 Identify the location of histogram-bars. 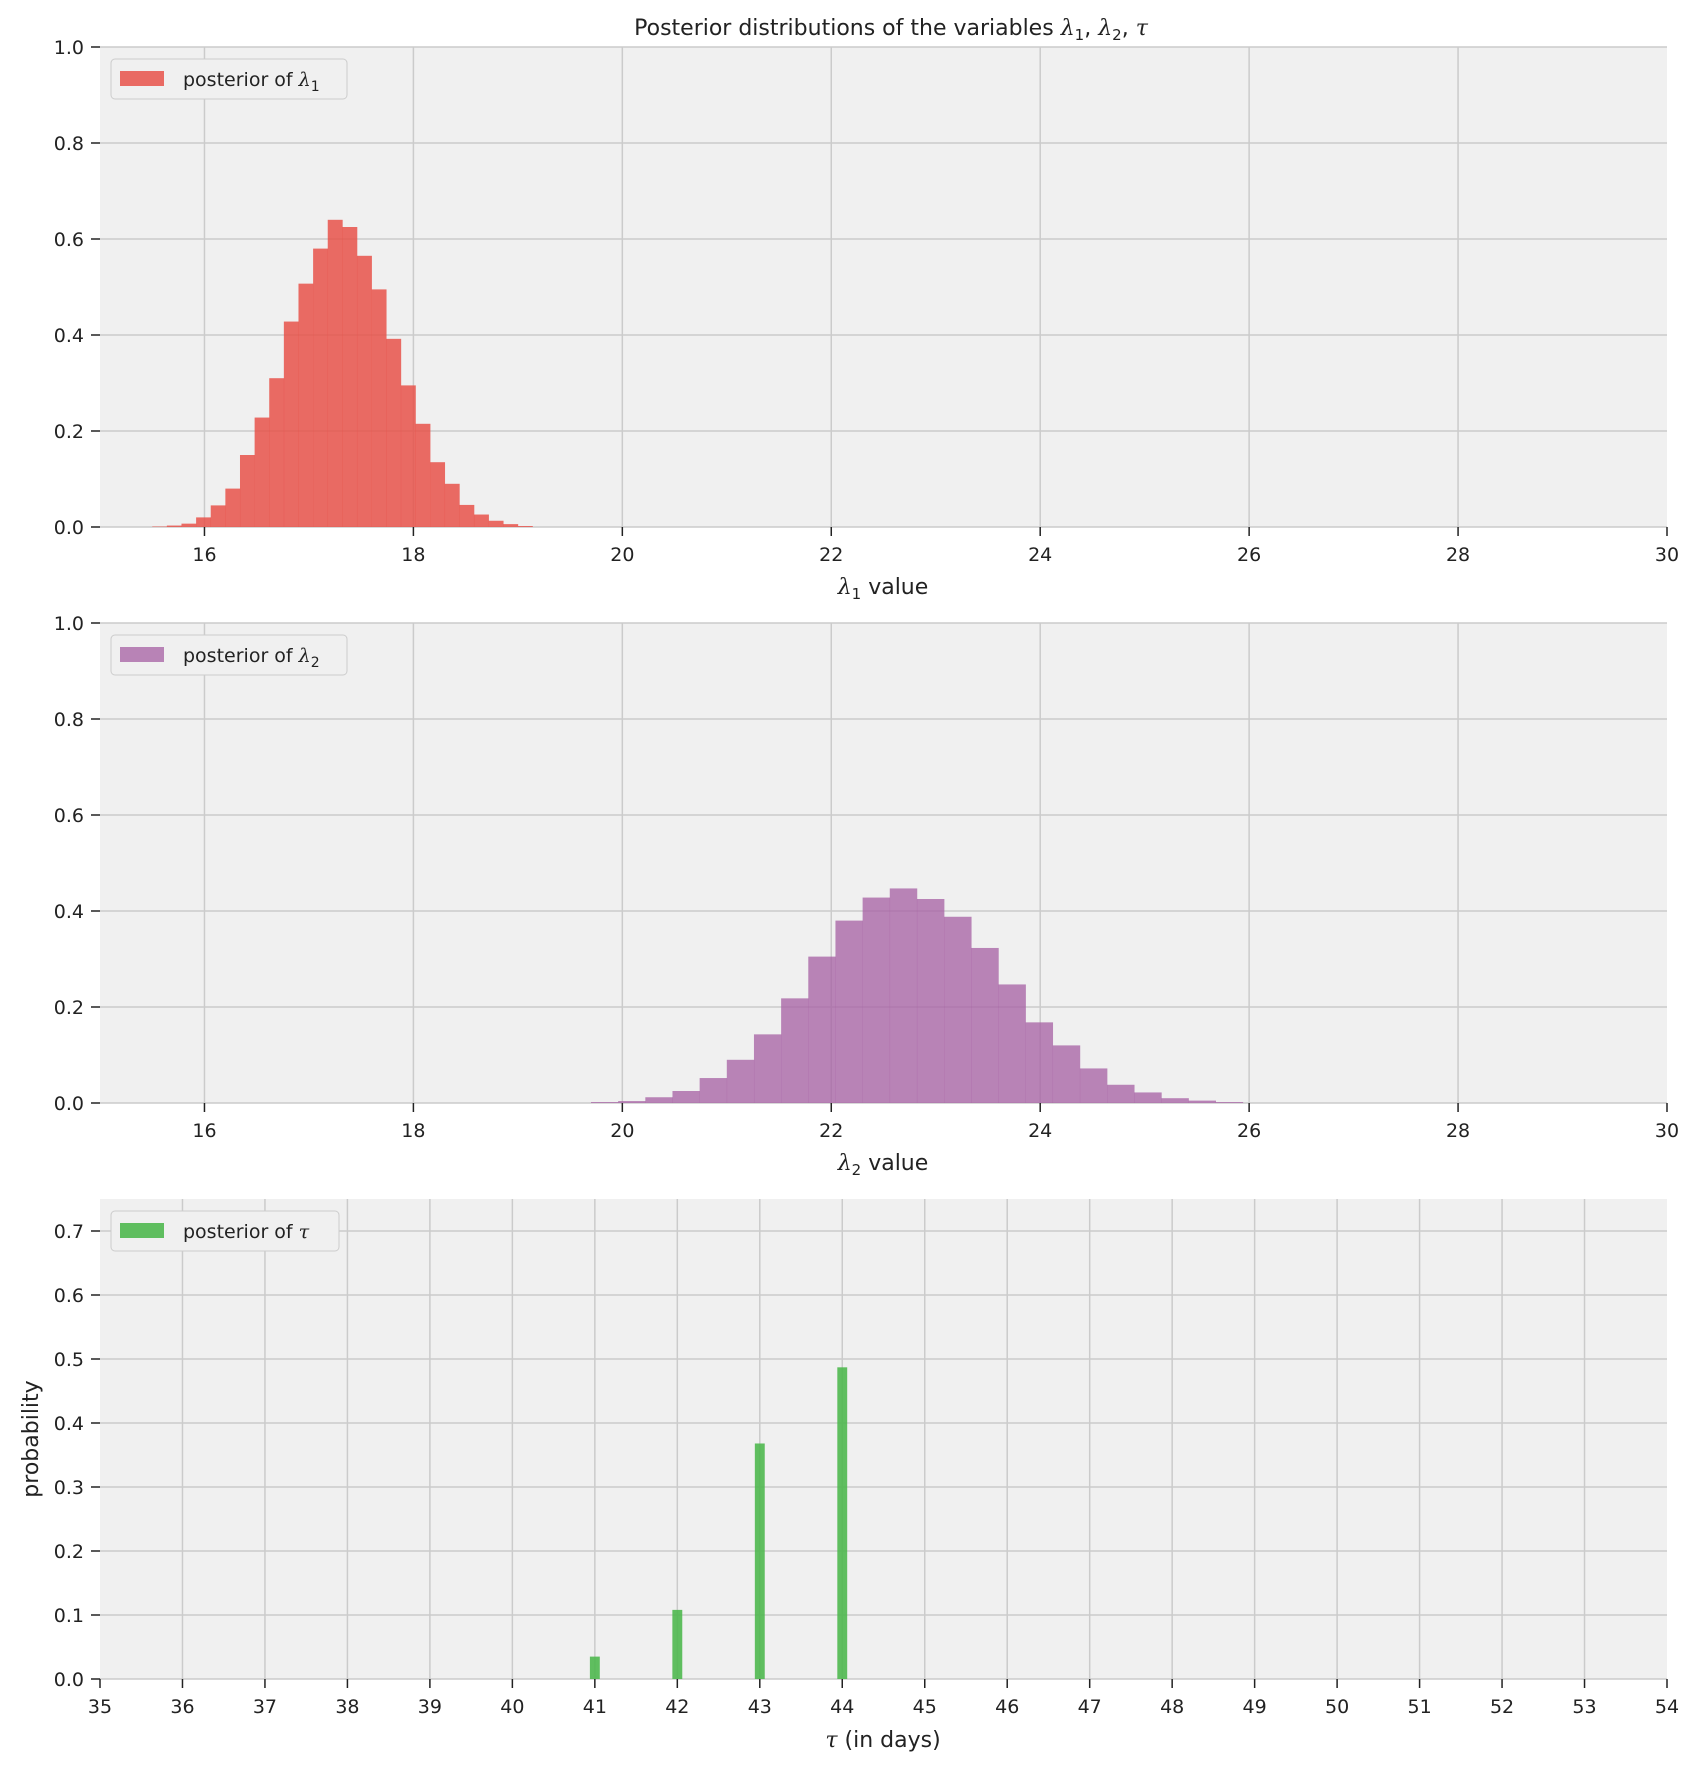
(917, 995).